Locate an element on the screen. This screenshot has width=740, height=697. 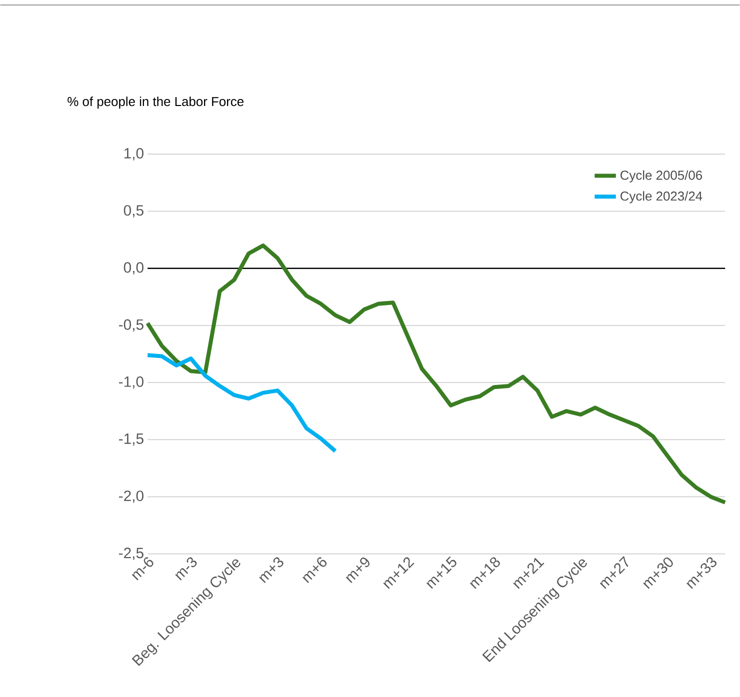
y-tick-label: 0,5 is located at coordinates (134, 211).